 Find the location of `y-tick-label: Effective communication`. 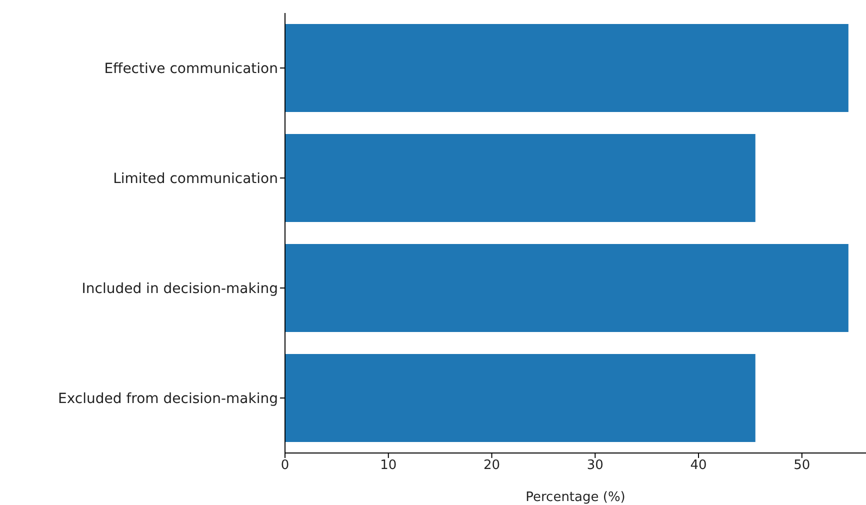

y-tick-label: Effective communication is located at coordinates (191, 68).